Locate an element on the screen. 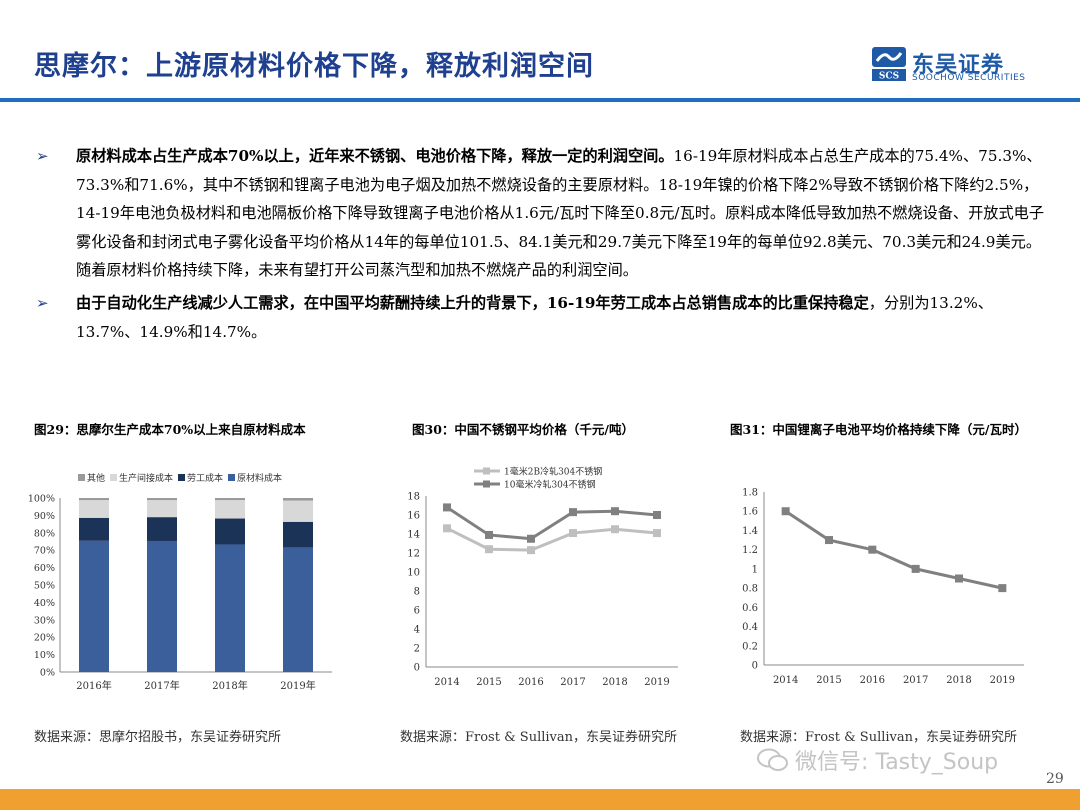  legend-label: 其他 is located at coordinates (96, 478).